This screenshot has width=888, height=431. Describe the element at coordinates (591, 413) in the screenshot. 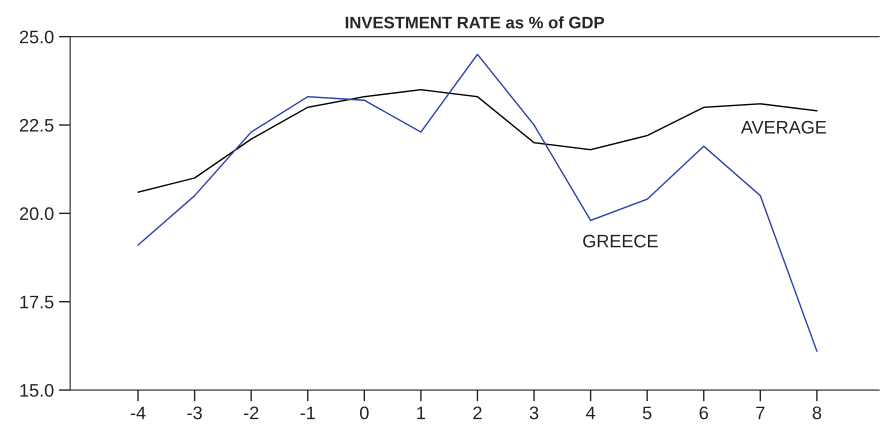

I see `x-tick-label: 4` at that location.